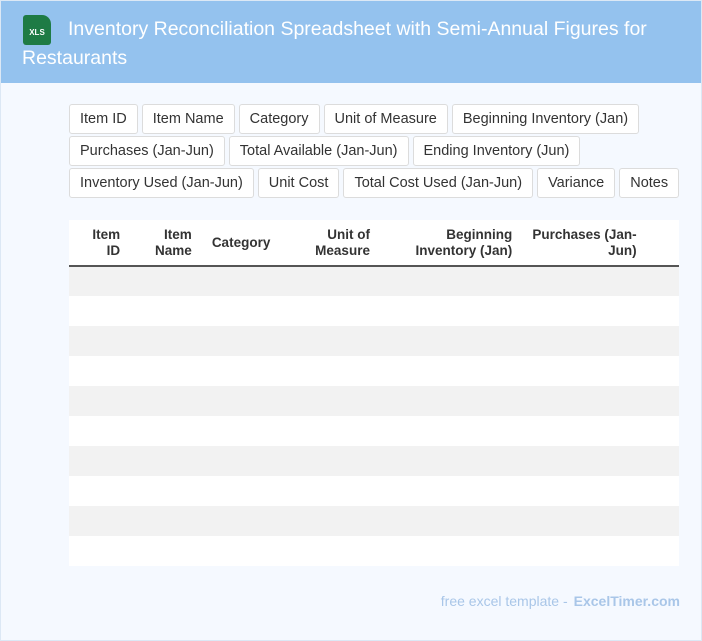 The height and width of the screenshot is (641, 702). I want to click on column-header: Total Available (Jan-Jun), so click(662, 243).